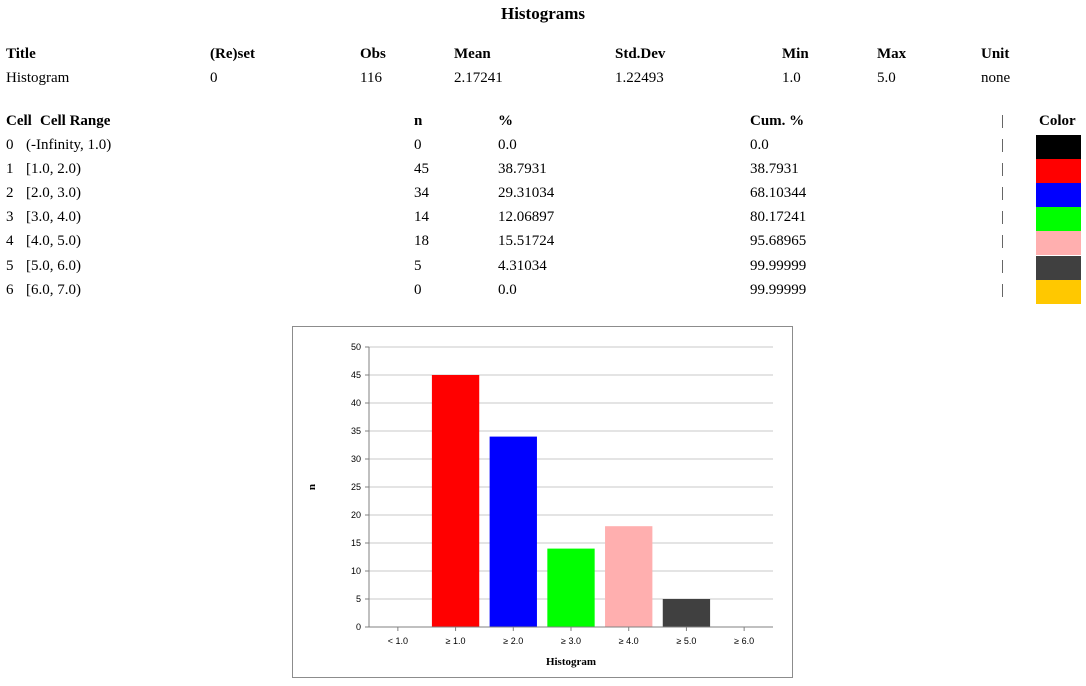 The height and width of the screenshot is (686, 1086). Describe the element at coordinates (778, 217) in the screenshot. I see `cell-cumulative-percent: 80.17241` at that location.